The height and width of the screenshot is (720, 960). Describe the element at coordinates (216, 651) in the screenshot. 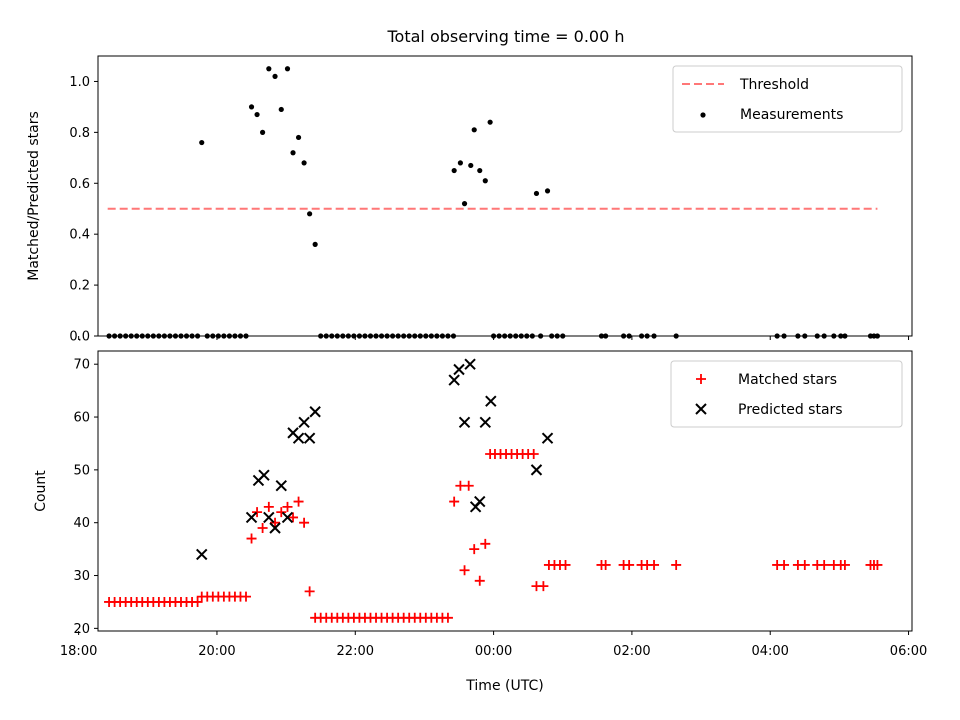

I see `x-tick-label: 20:00` at that location.